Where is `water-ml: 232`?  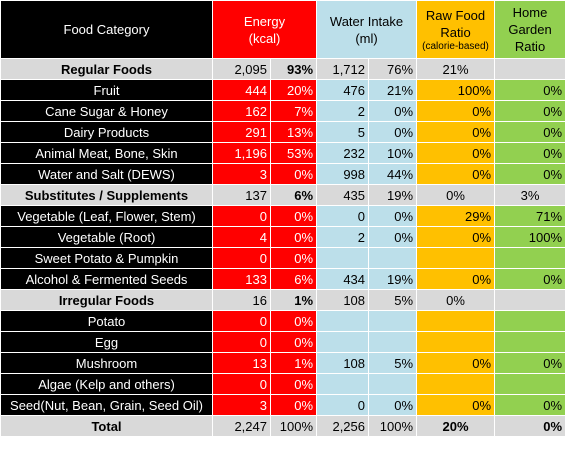 water-ml: 232 is located at coordinates (343, 153).